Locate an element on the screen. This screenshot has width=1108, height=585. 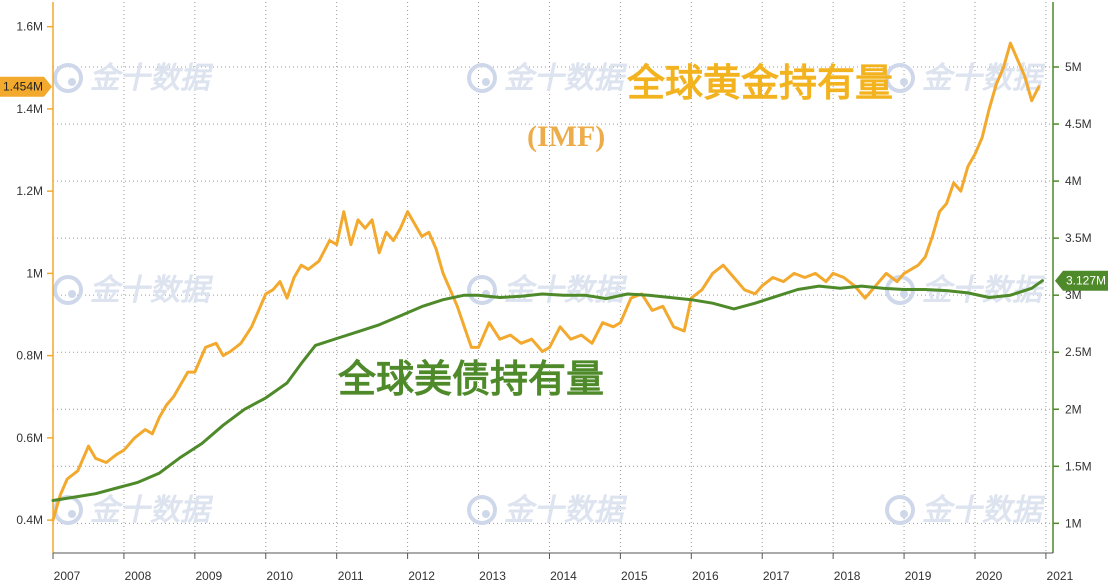
x-tick-label: 2012 is located at coordinates (421, 576).